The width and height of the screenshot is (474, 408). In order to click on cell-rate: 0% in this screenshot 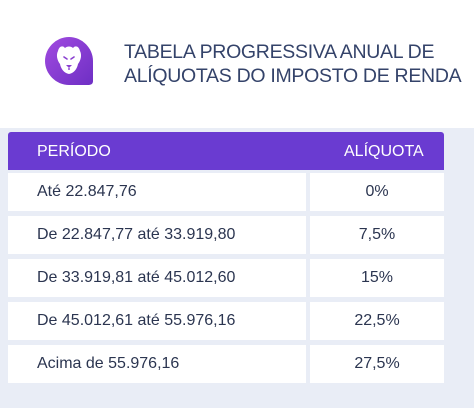, I will do `click(377, 192)`.